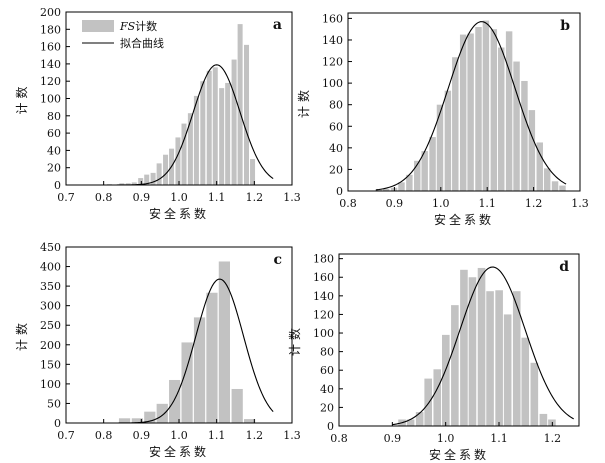 This screenshot has height=463, width=605. Describe the element at coordinates (50, 247) in the screenshot. I see `y-tick-label: 450` at that location.